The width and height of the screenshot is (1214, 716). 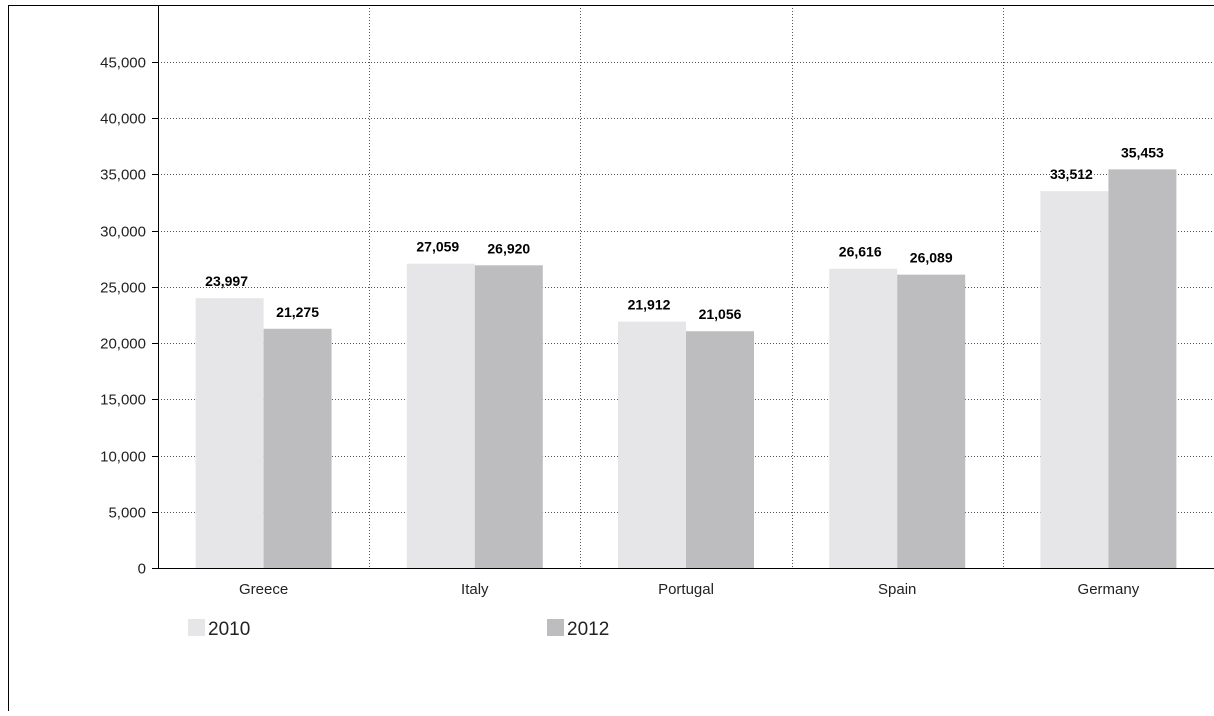 I want to click on bar-2012-portugal, so click(x=720, y=449).